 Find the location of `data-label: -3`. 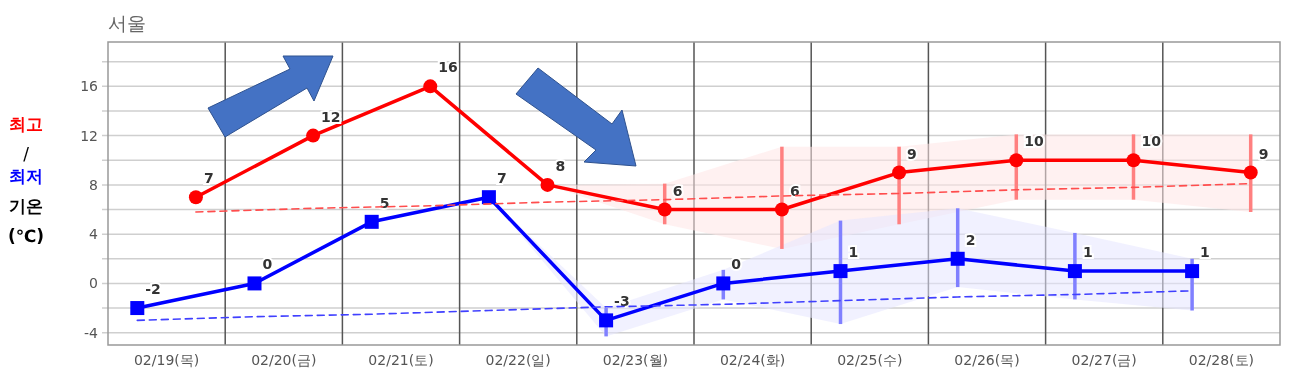

data-label: -3 is located at coordinates (622, 301).